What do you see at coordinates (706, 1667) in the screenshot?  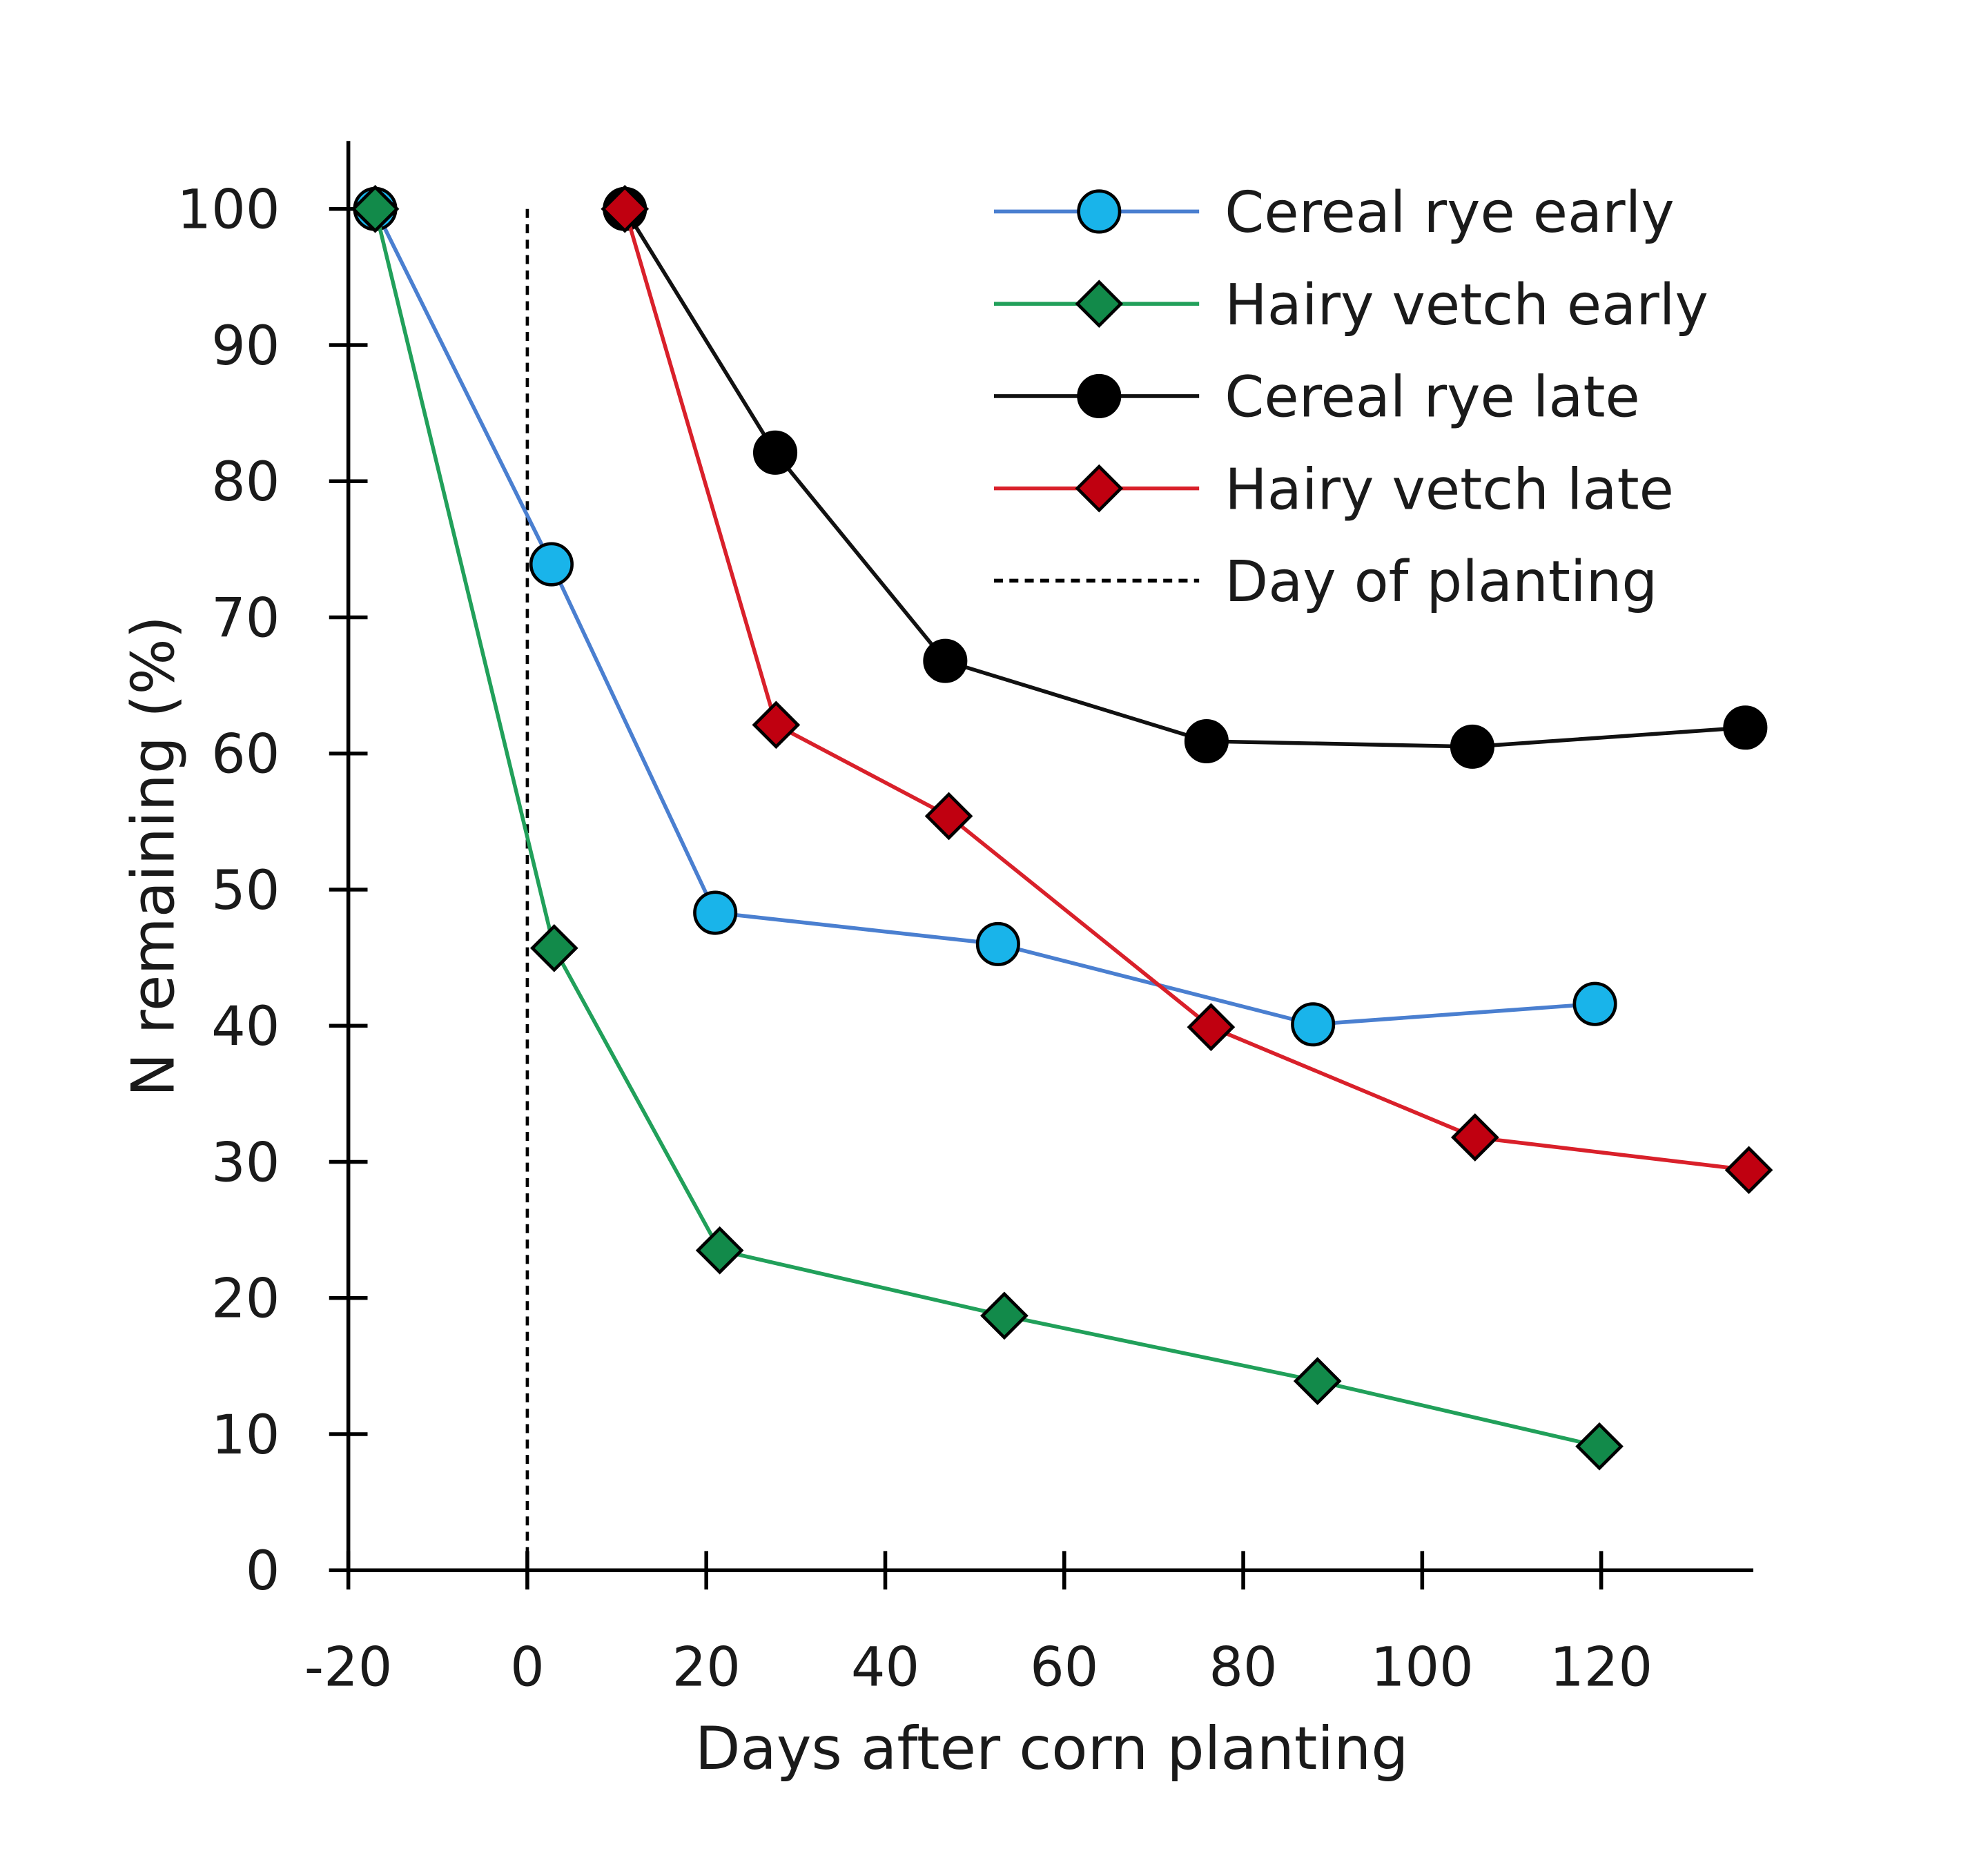 I see `x-tick-label: 20` at bounding box center [706, 1667].